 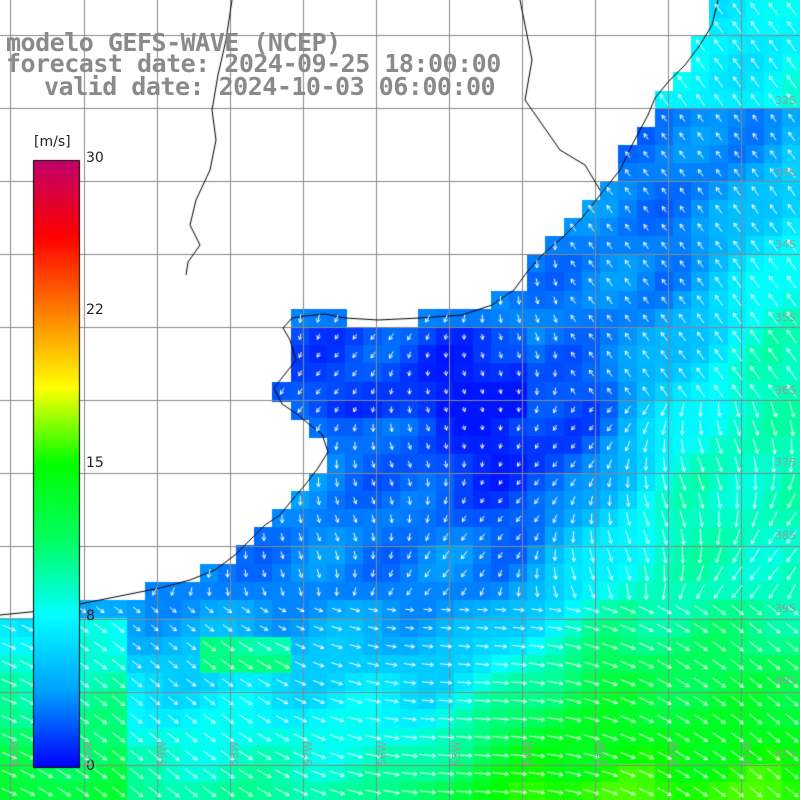 I want to click on colorbar-tick-15: 15, so click(x=95, y=463).